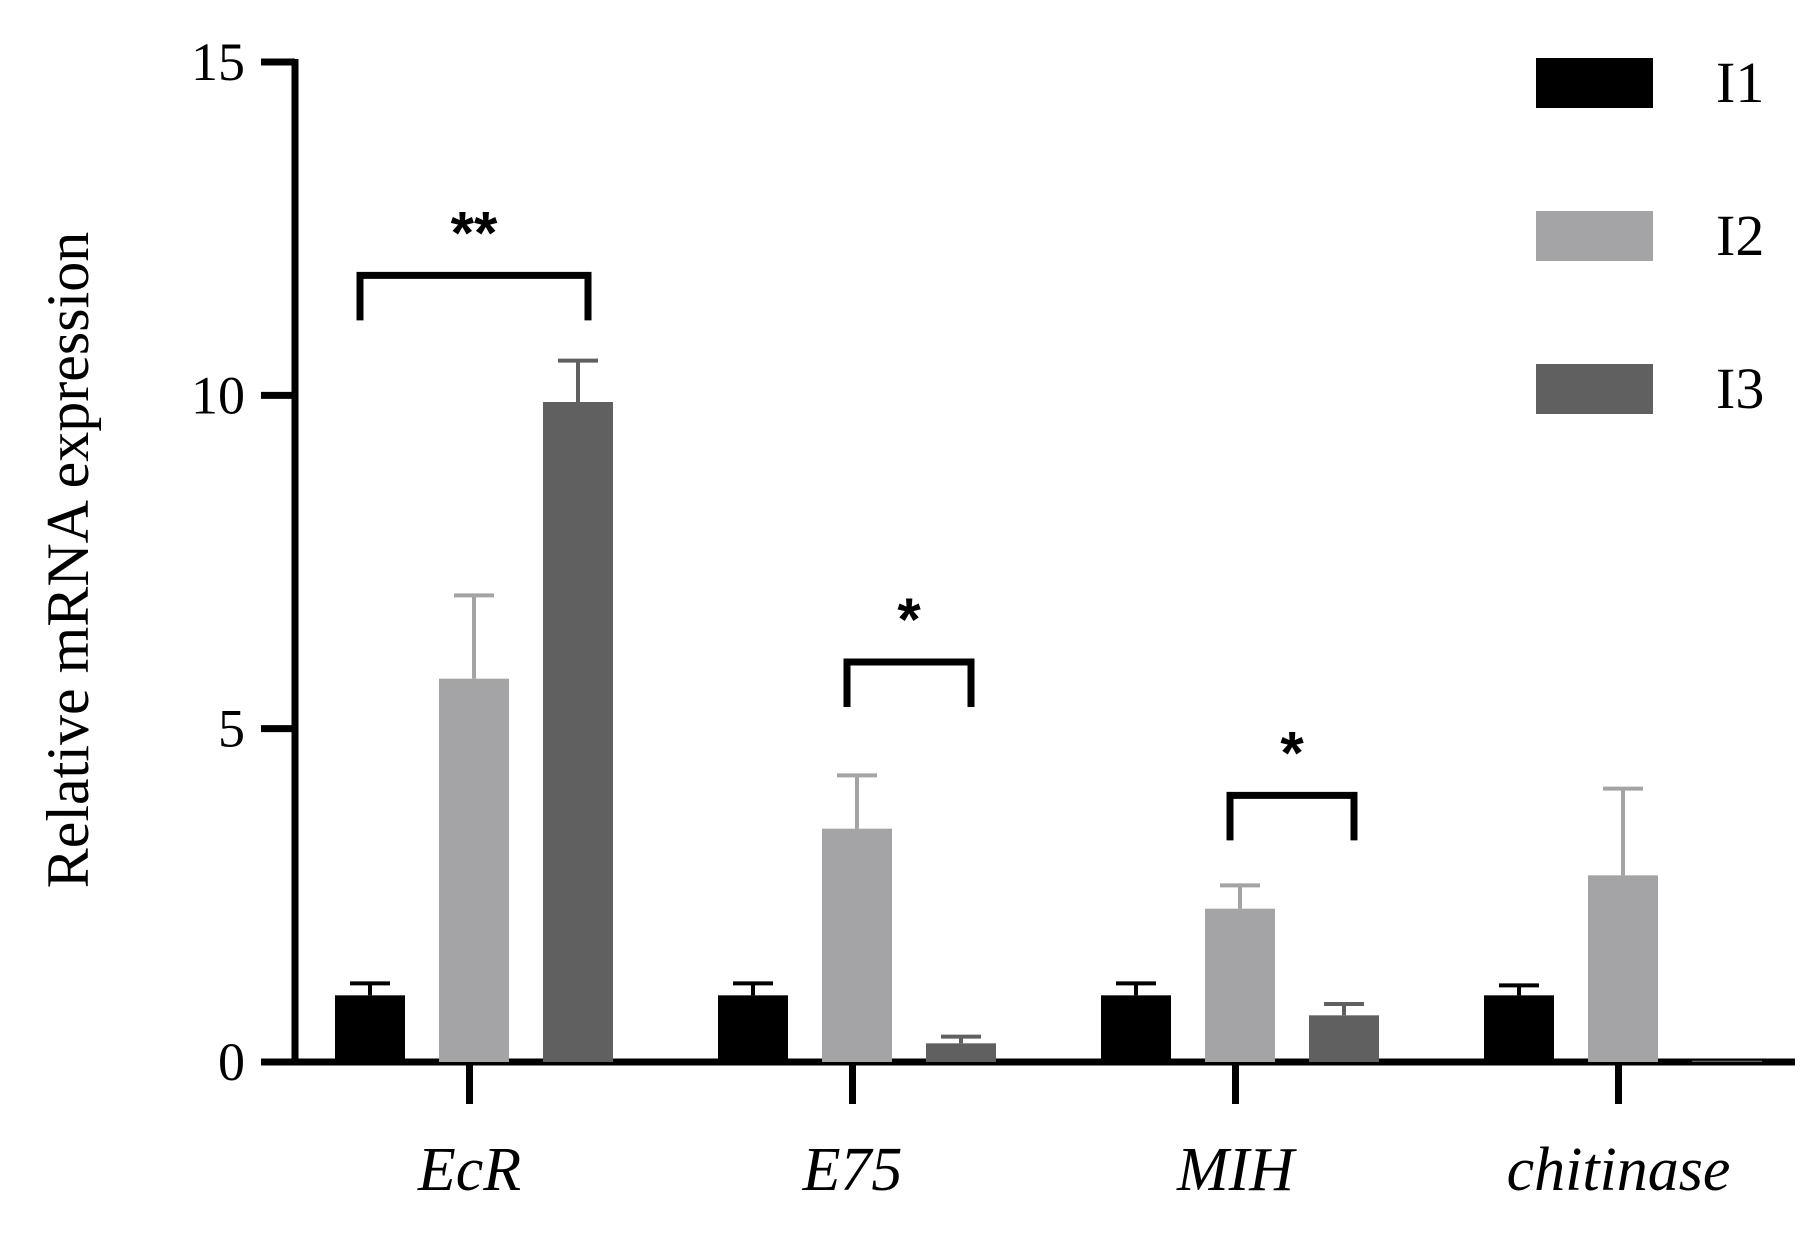 Image resolution: width=1820 pixels, height=1244 pixels. Describe the element at coordinates (231, 1062) in the screenshot. I see `y-tick-label: 0` at that location.